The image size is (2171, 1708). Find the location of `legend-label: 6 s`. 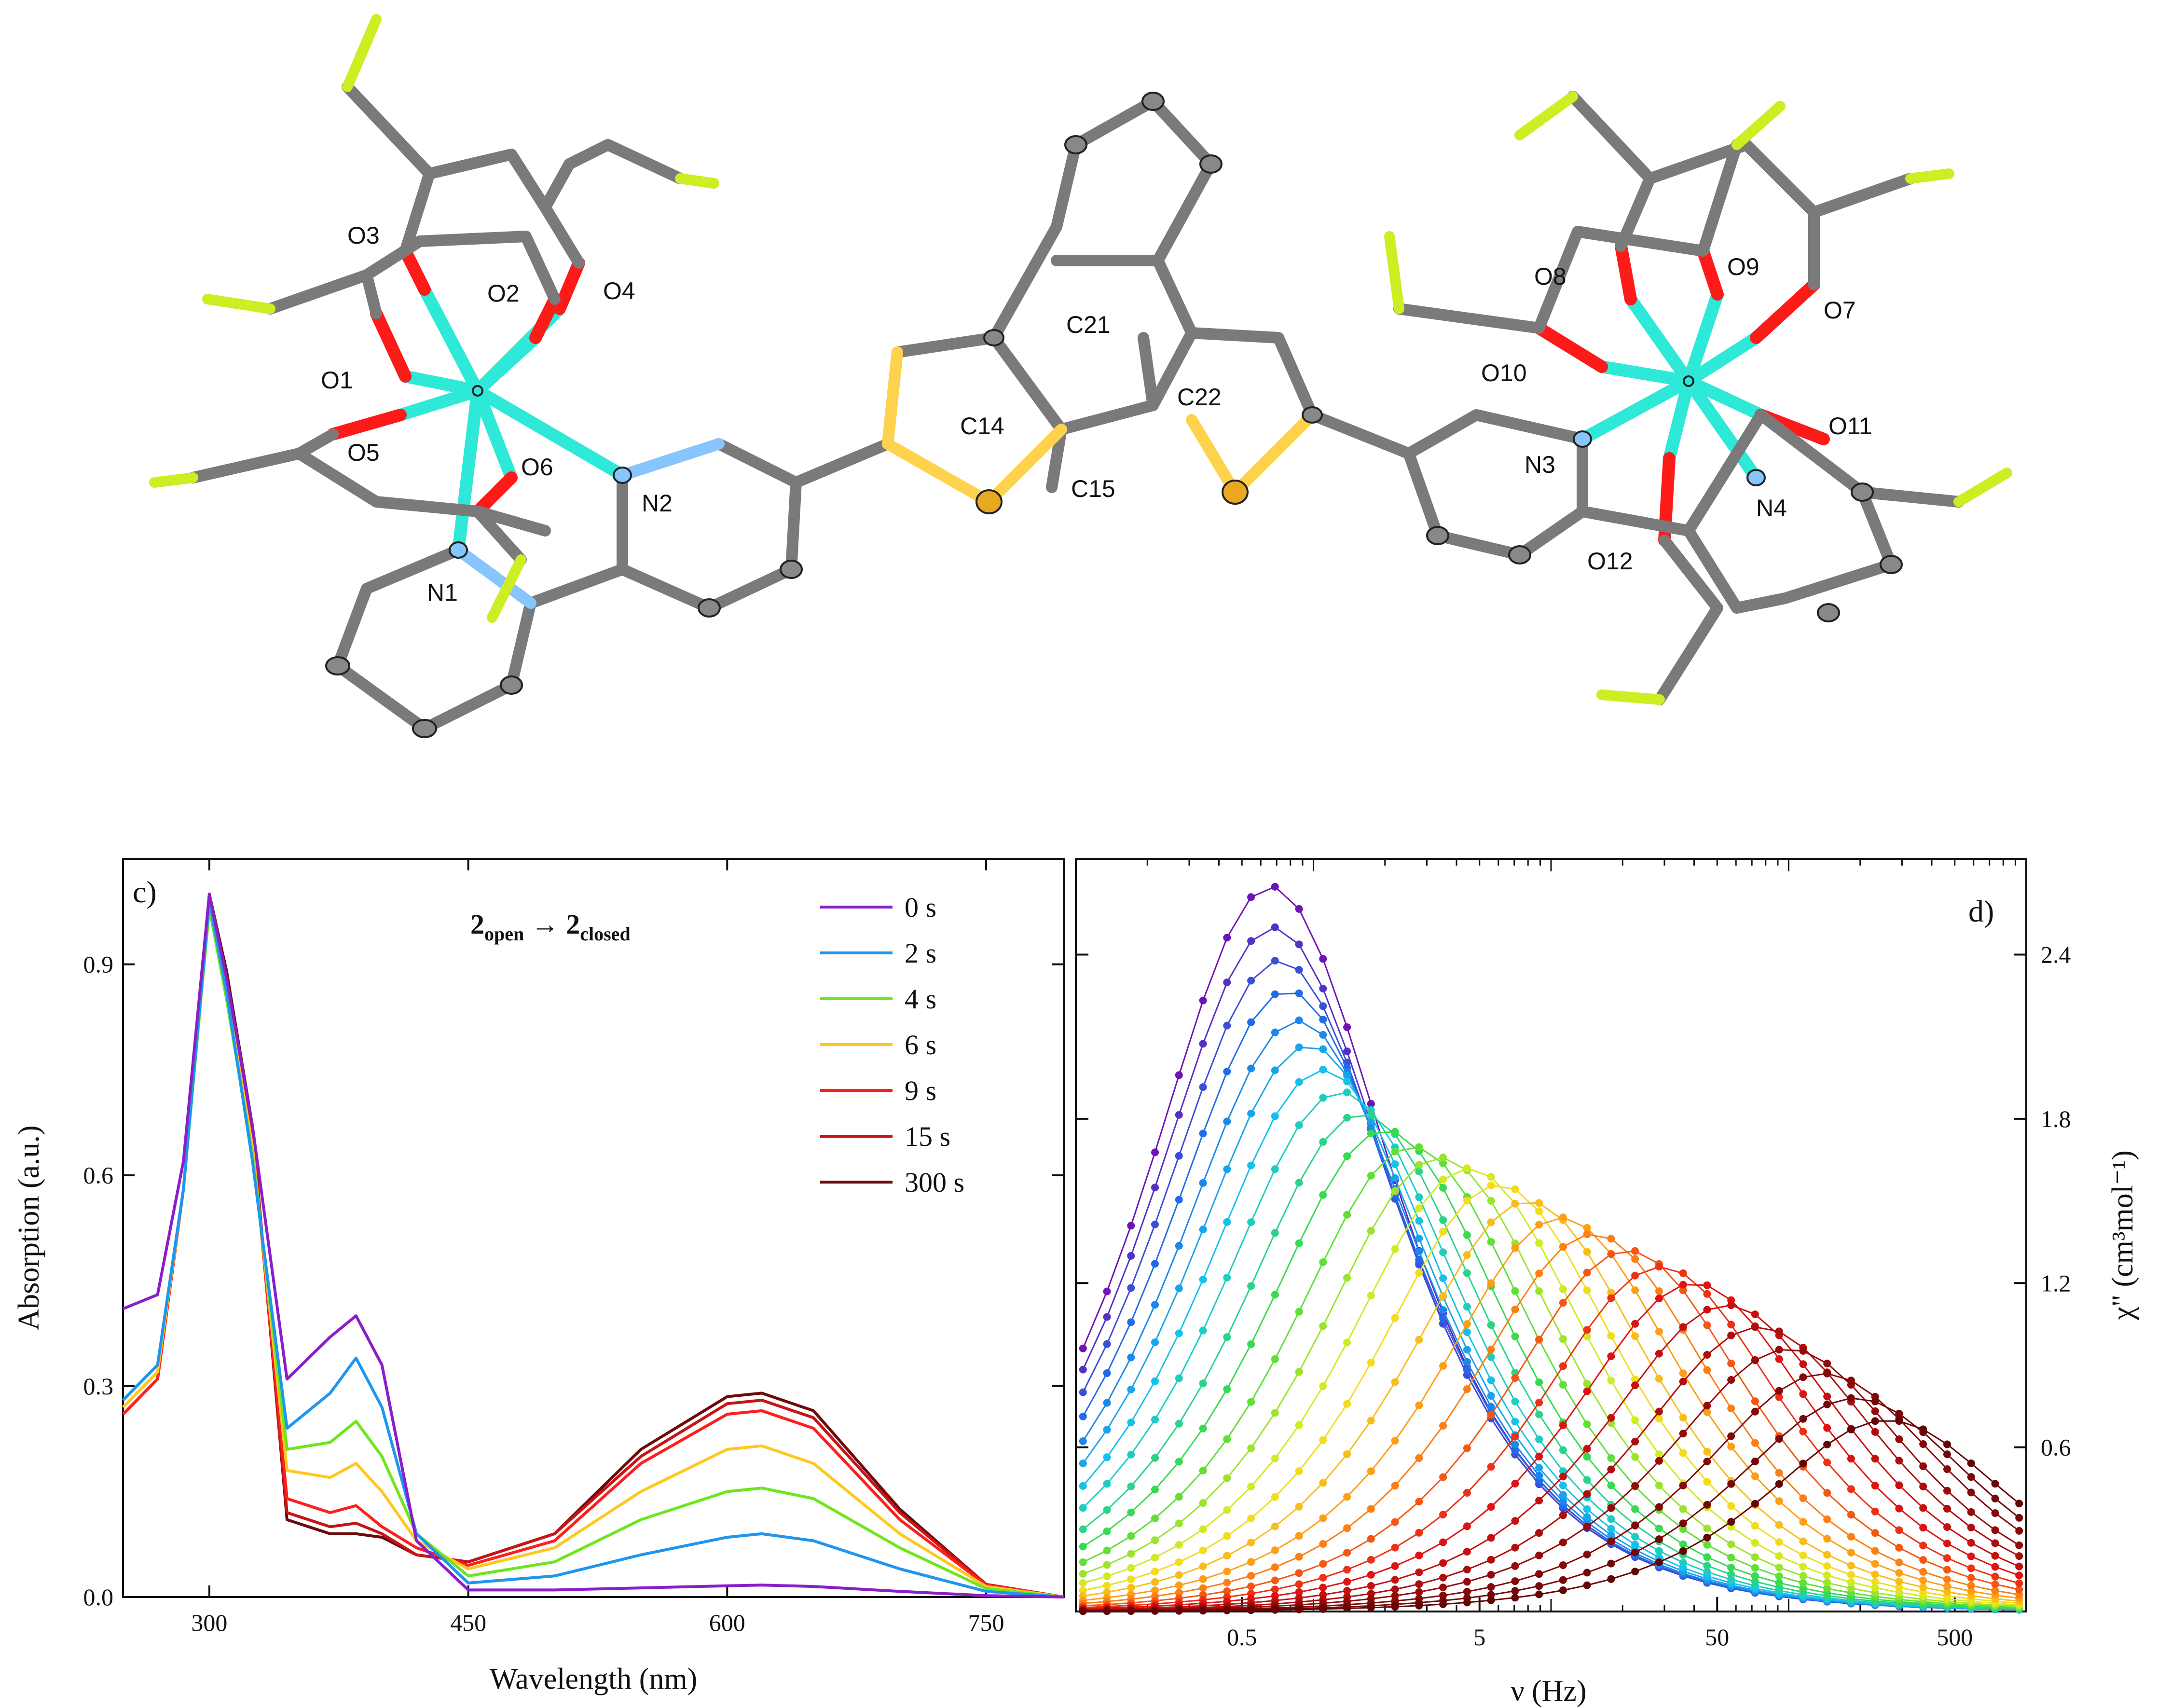

legend-label: 6 s is located at coordinates (920, 1045).